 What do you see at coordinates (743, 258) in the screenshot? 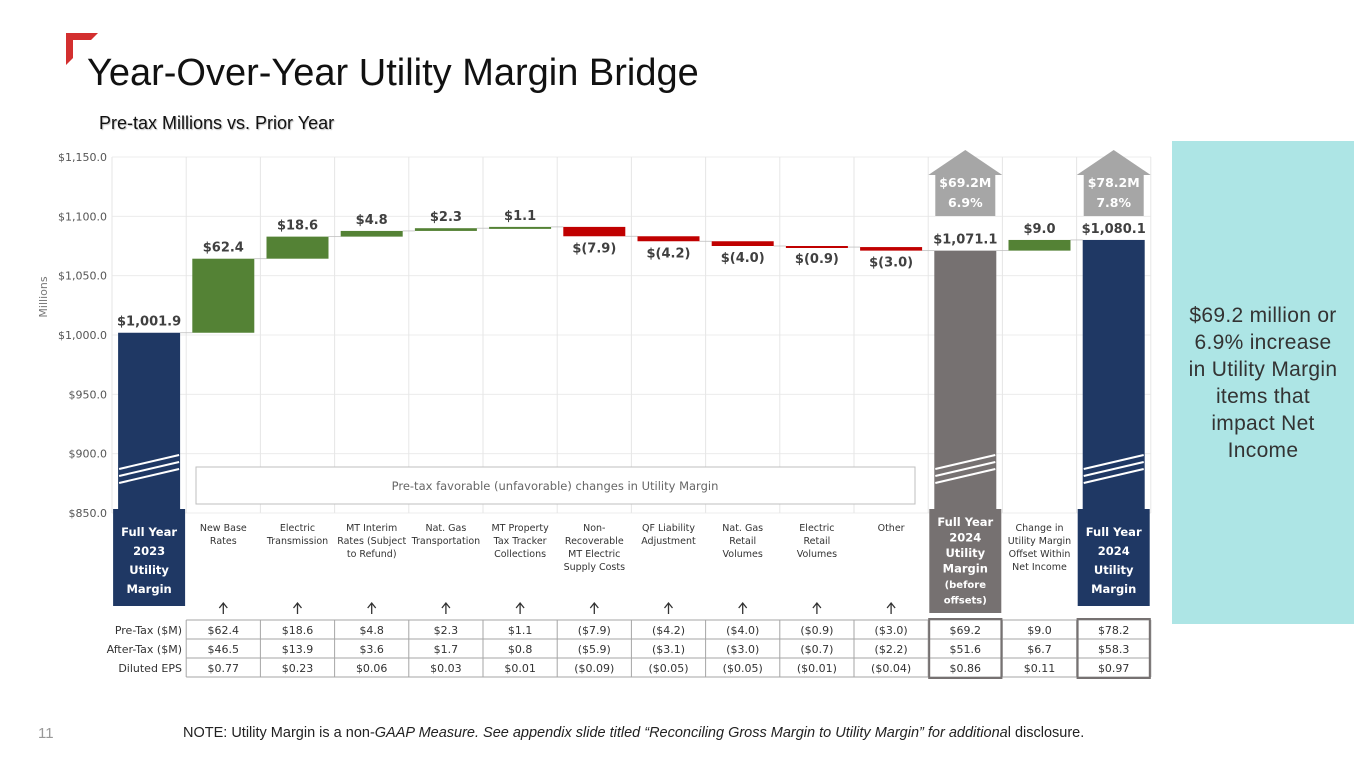
I see `data-label: $(4.0)` at bounding box center [743, 258].